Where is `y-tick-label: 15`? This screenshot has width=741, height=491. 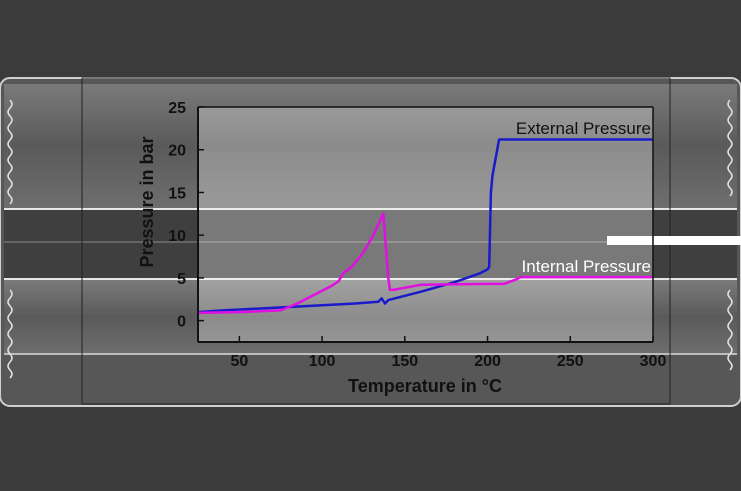 y-tick-label: 15 is located at coordinates (177, 193).